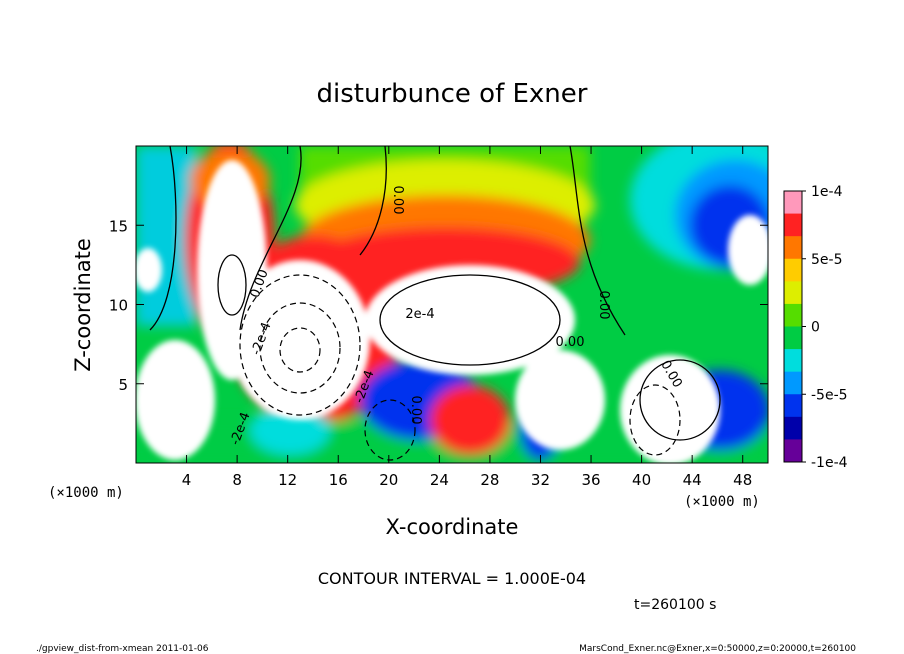 The image size is (904, 654). What do you see at coordinates (118, 226) in the screenshot?
I see `y-tick-label: 15` at bounding box center [118, 226].